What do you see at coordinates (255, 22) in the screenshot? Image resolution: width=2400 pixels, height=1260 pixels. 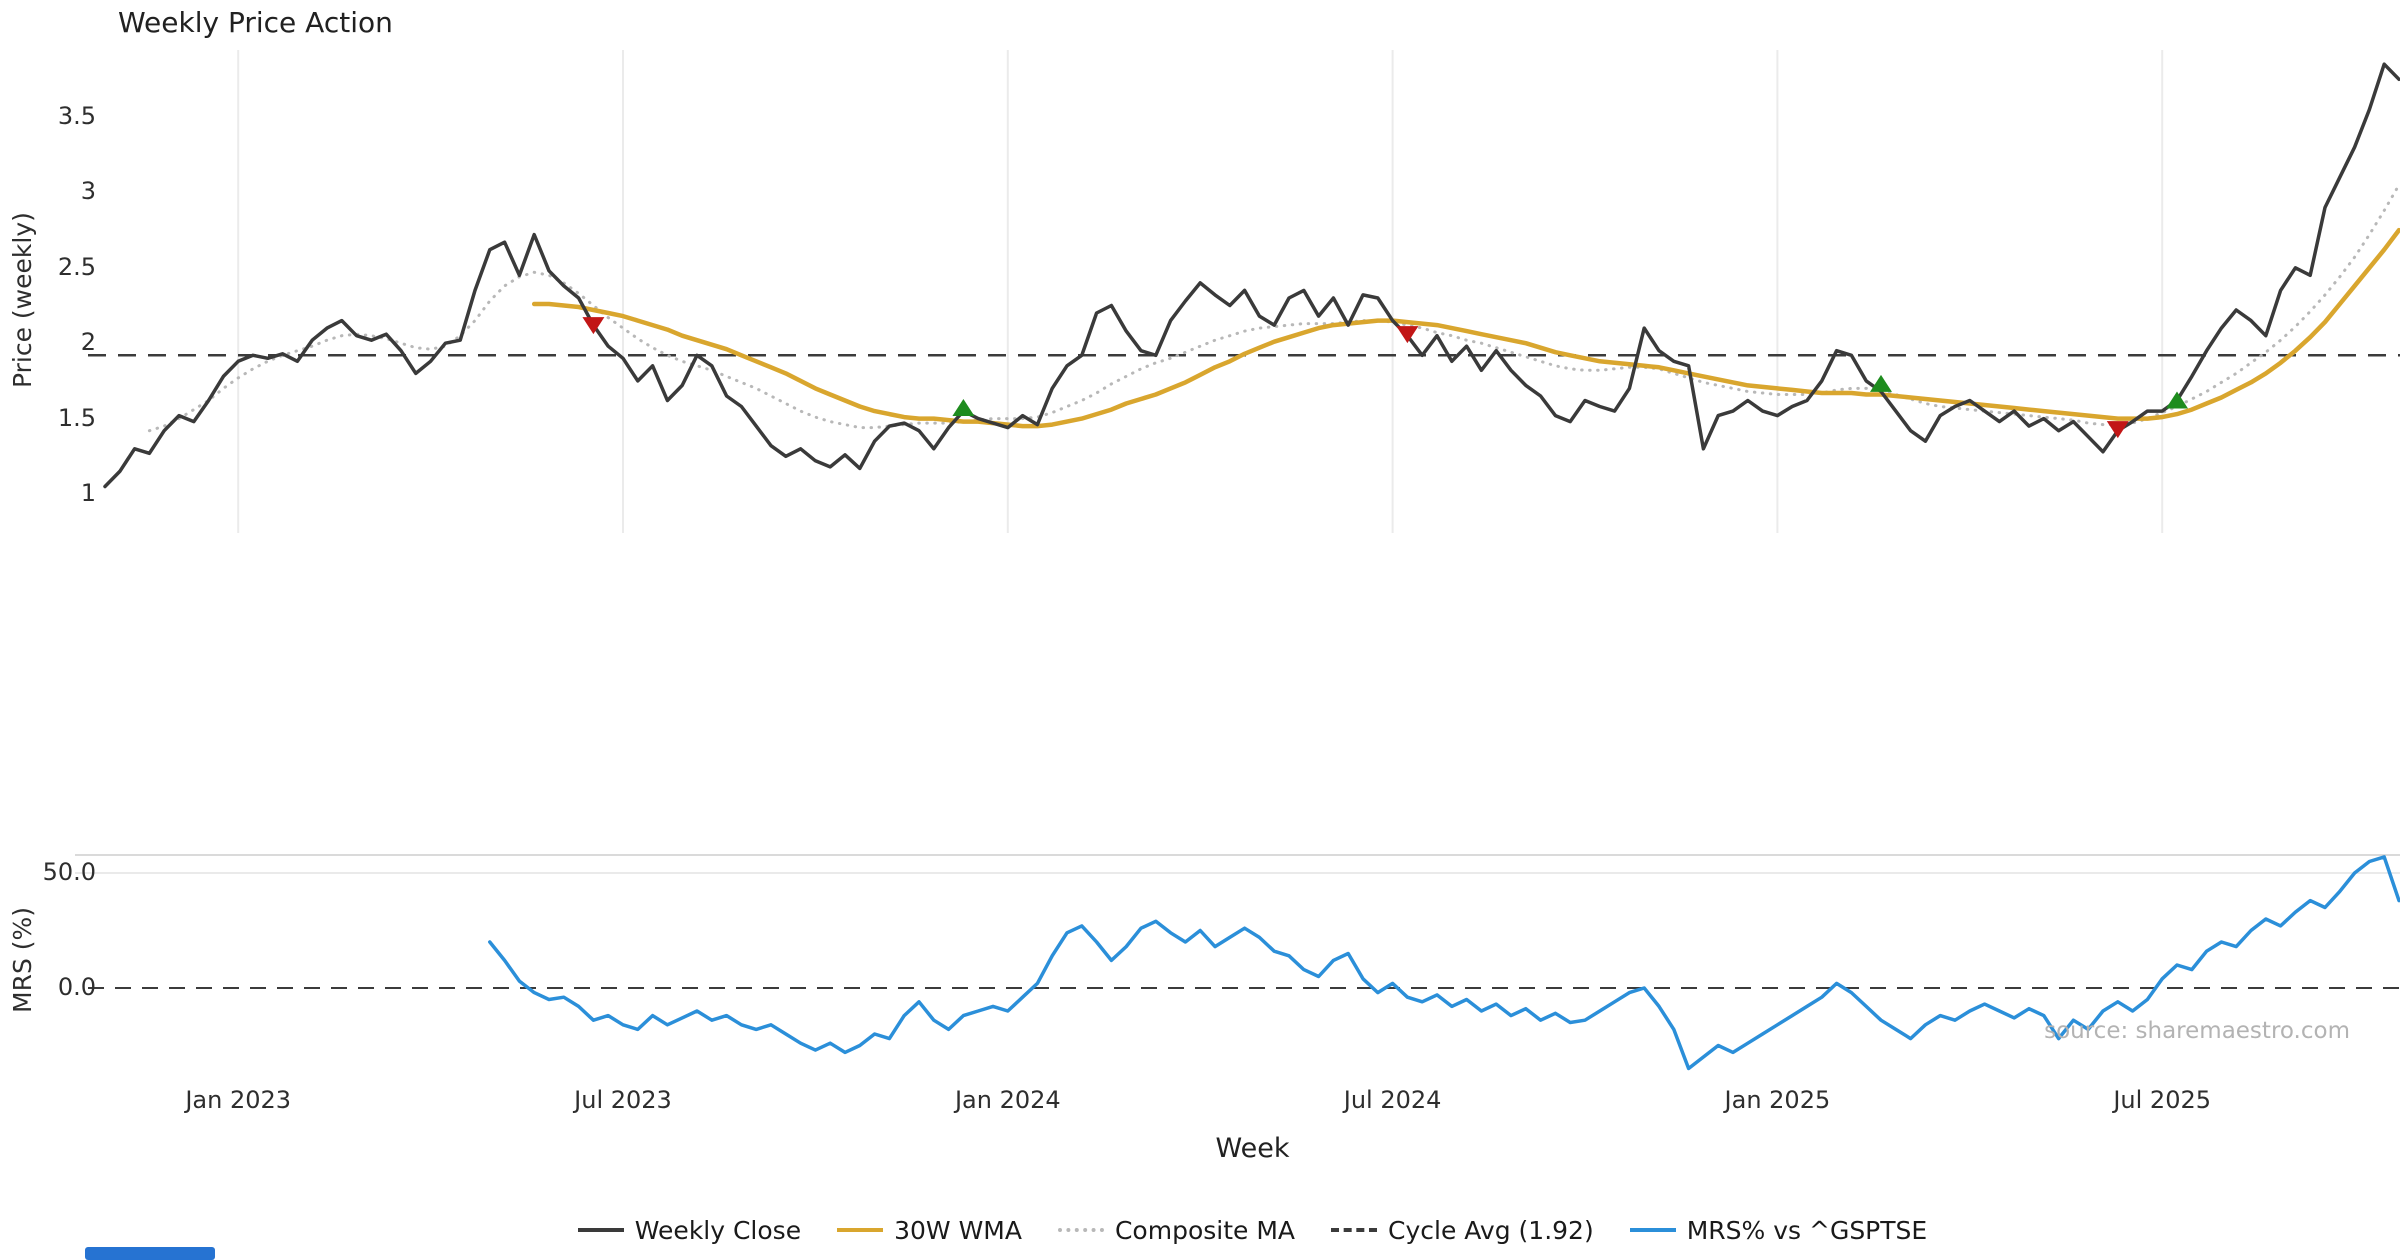 I see `chart-title: Weekly Price Action` at bounding box center [255, 22].